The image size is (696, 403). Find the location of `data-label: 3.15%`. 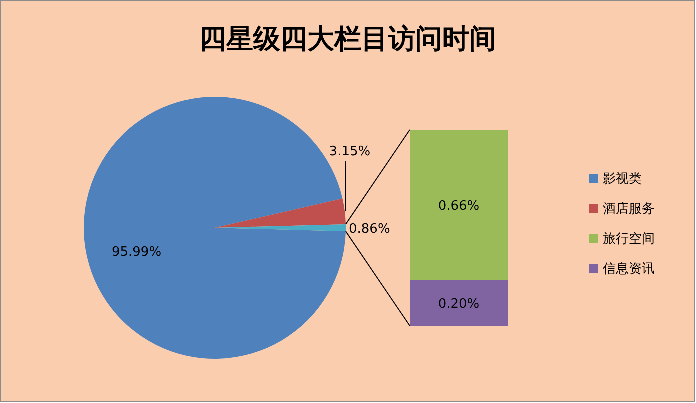

data-label: 3.15% is located at coordinates (350, 152).